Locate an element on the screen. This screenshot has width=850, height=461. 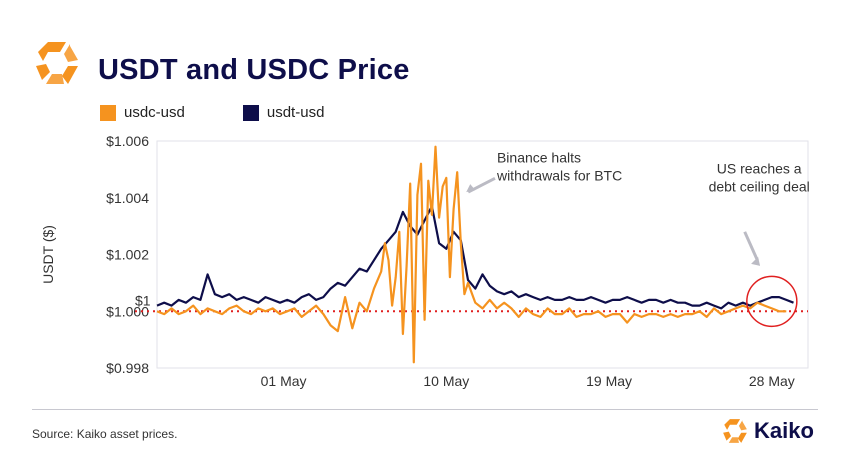
annotation-debt-arrowhead is located at coordinates (756, 261).